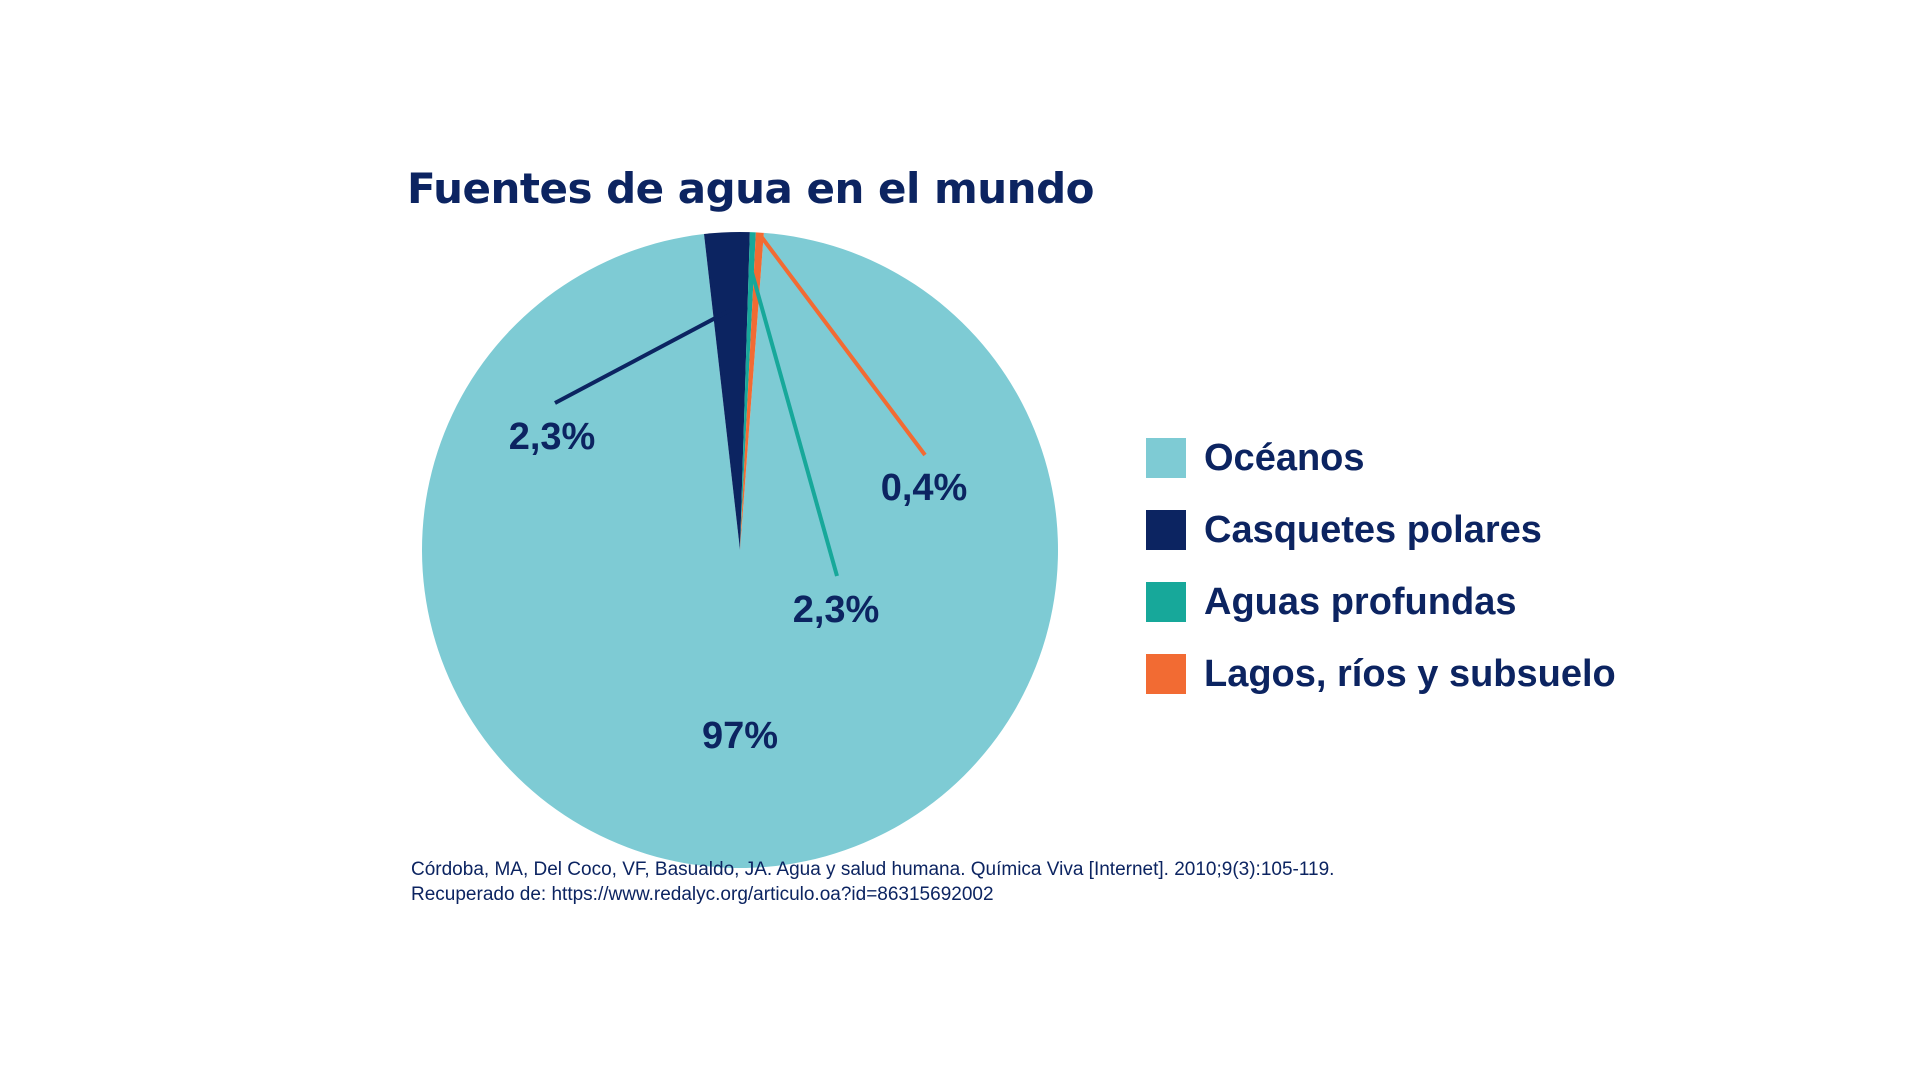  I want to click on legend-item-casquetes-polares: Casquetes polares, so click(1381, 529).